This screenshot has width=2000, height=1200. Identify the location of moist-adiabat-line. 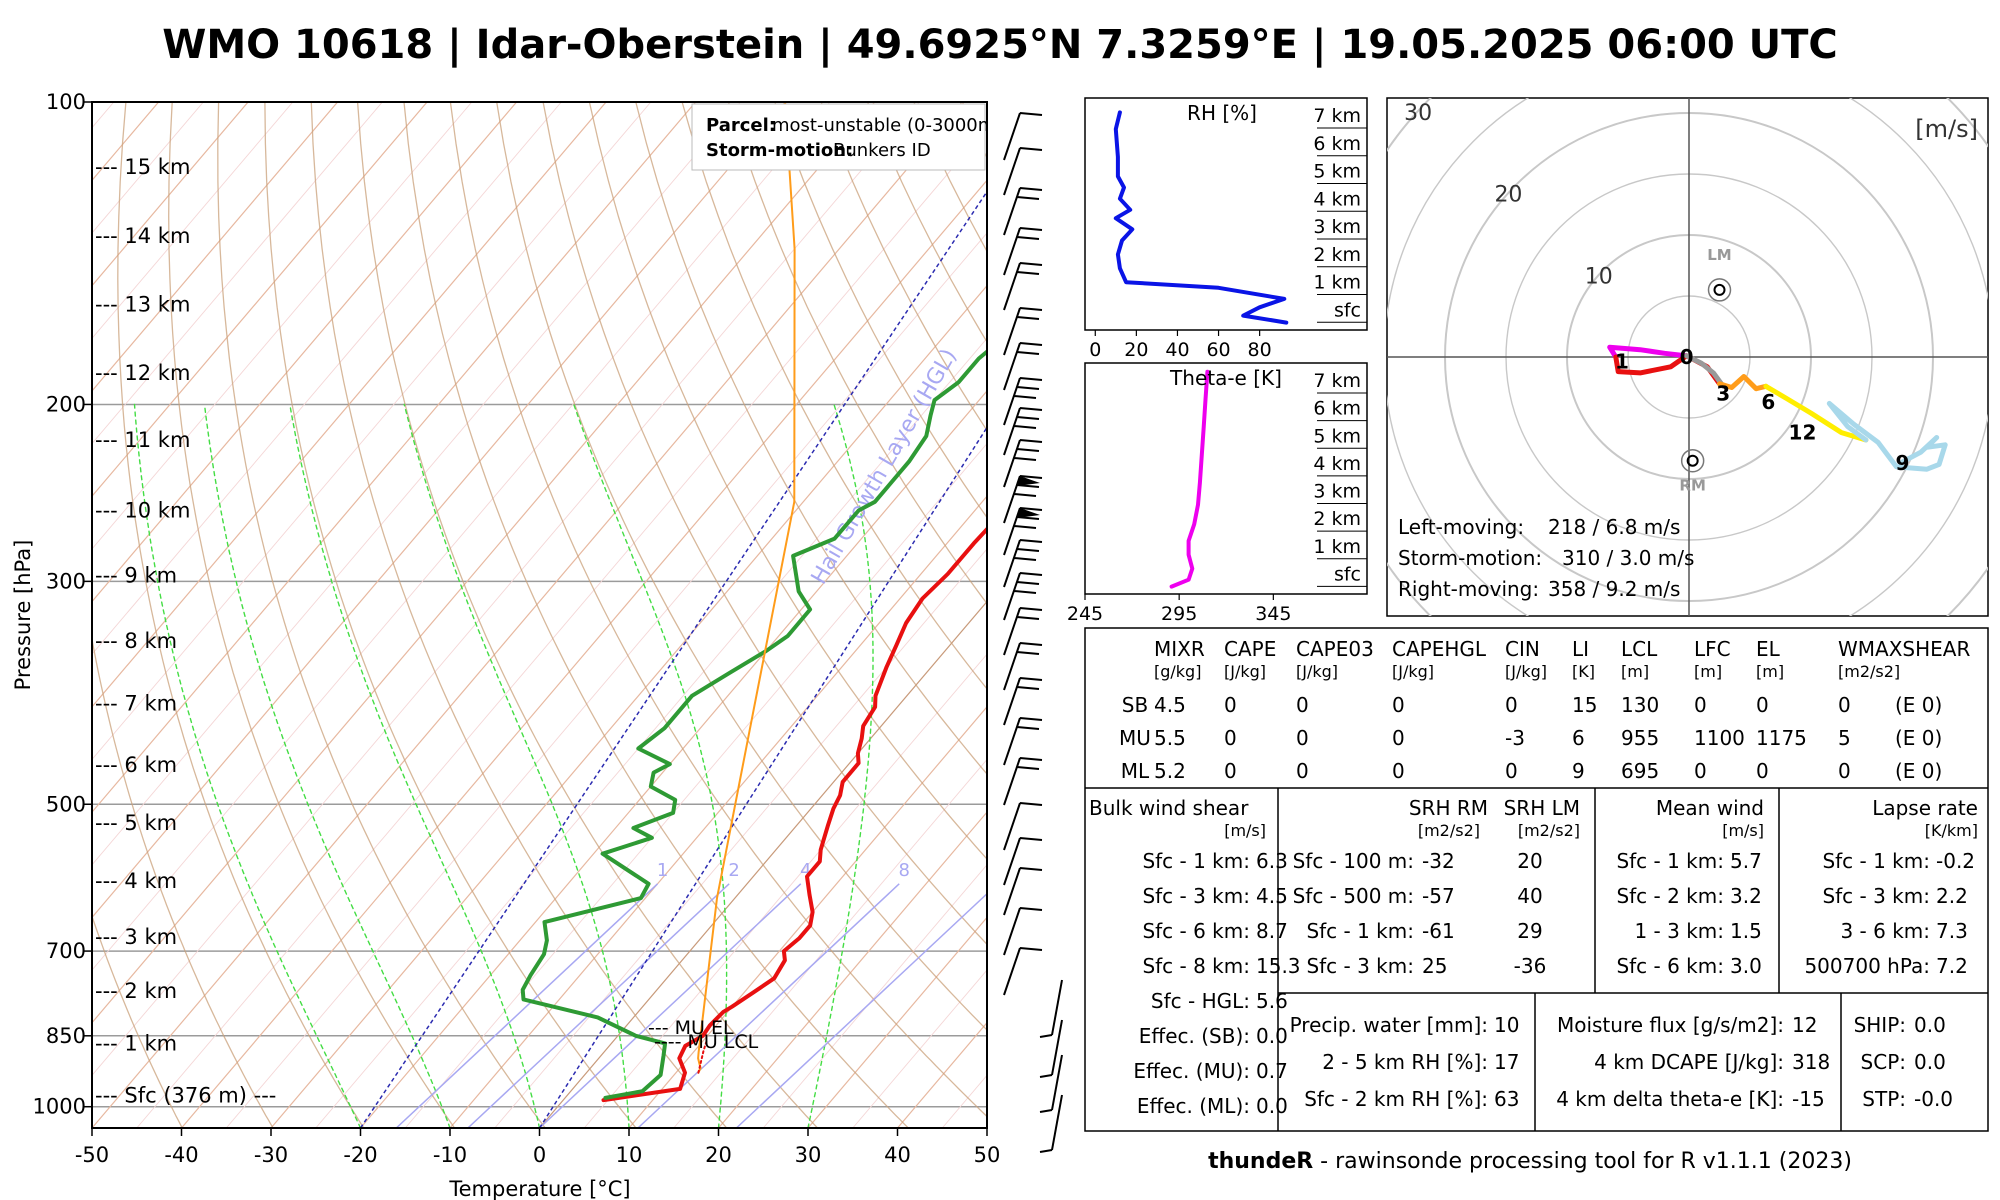
(415, 765).